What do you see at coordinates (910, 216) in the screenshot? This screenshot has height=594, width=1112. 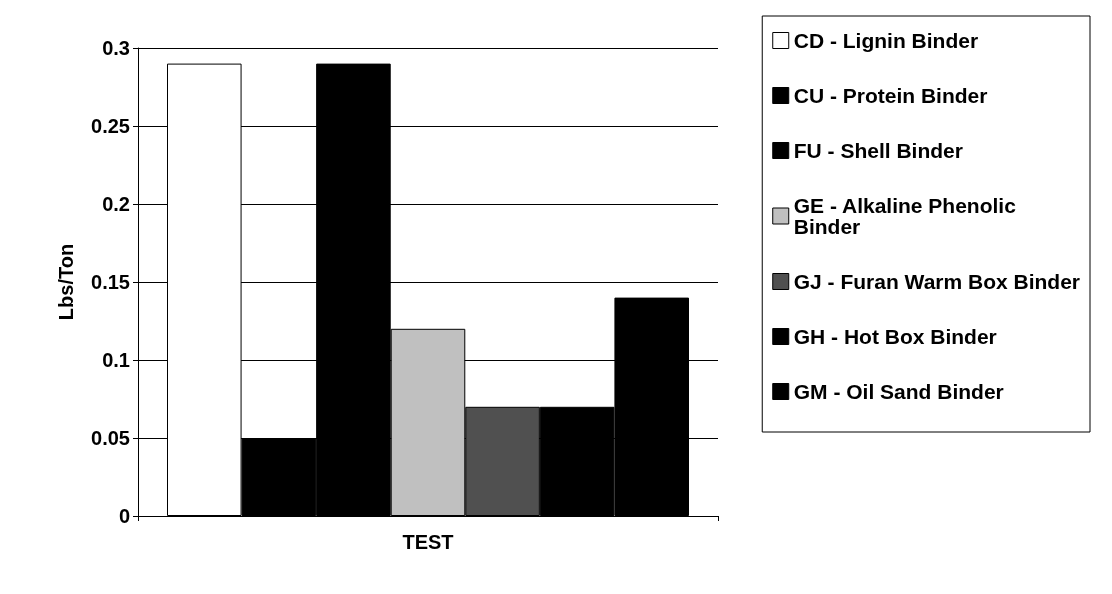 I see `legend-label: GE - Alkaline Phenolic Binder` at bounding box center [910, 216].